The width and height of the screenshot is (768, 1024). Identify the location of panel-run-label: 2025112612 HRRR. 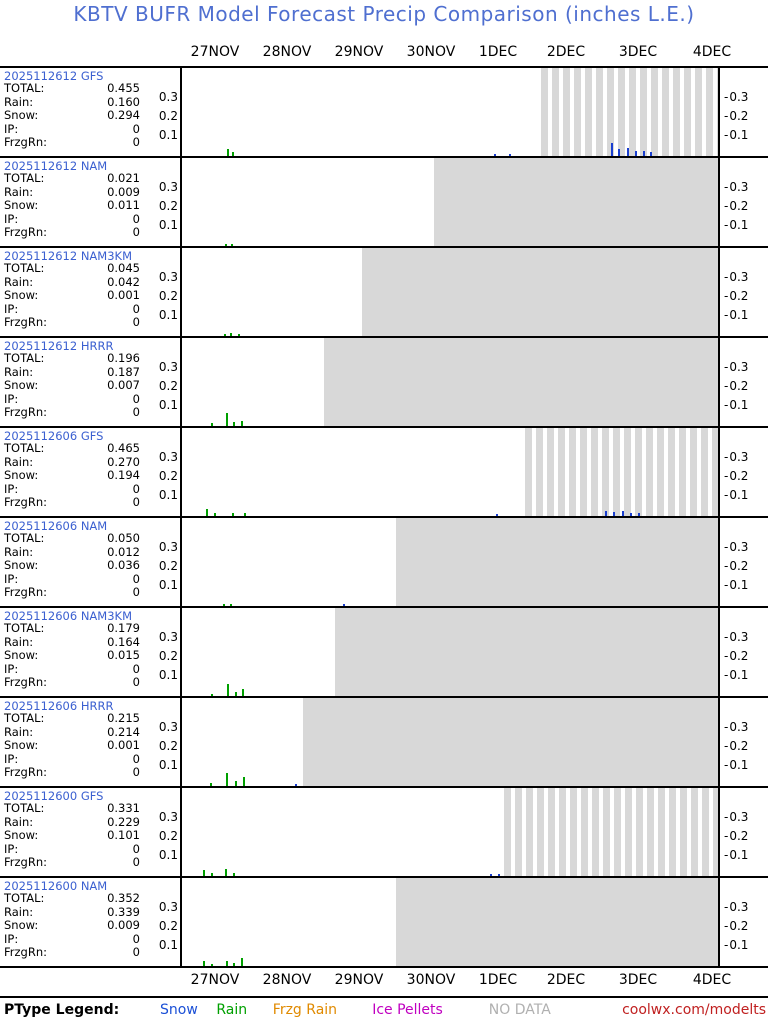
(59, 346).